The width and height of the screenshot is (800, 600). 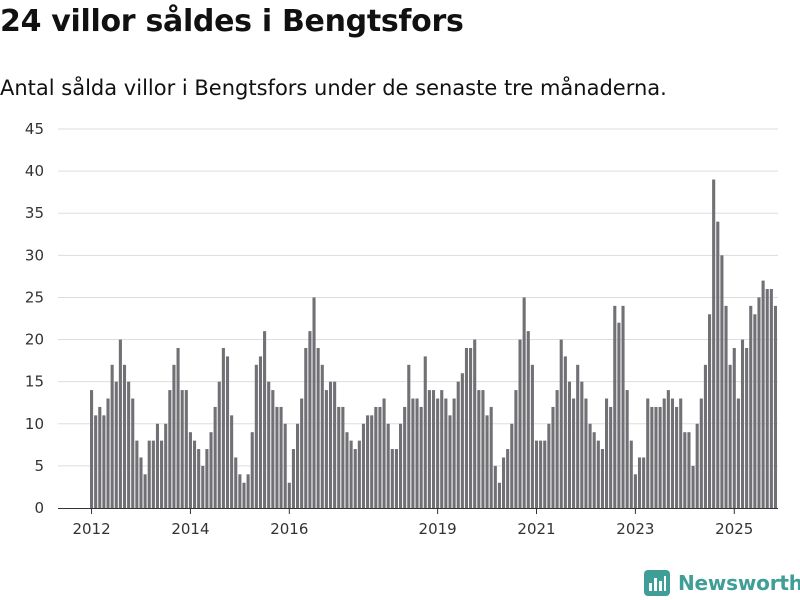 I want to click on data-labels: 24, so click(x=779, y=112).